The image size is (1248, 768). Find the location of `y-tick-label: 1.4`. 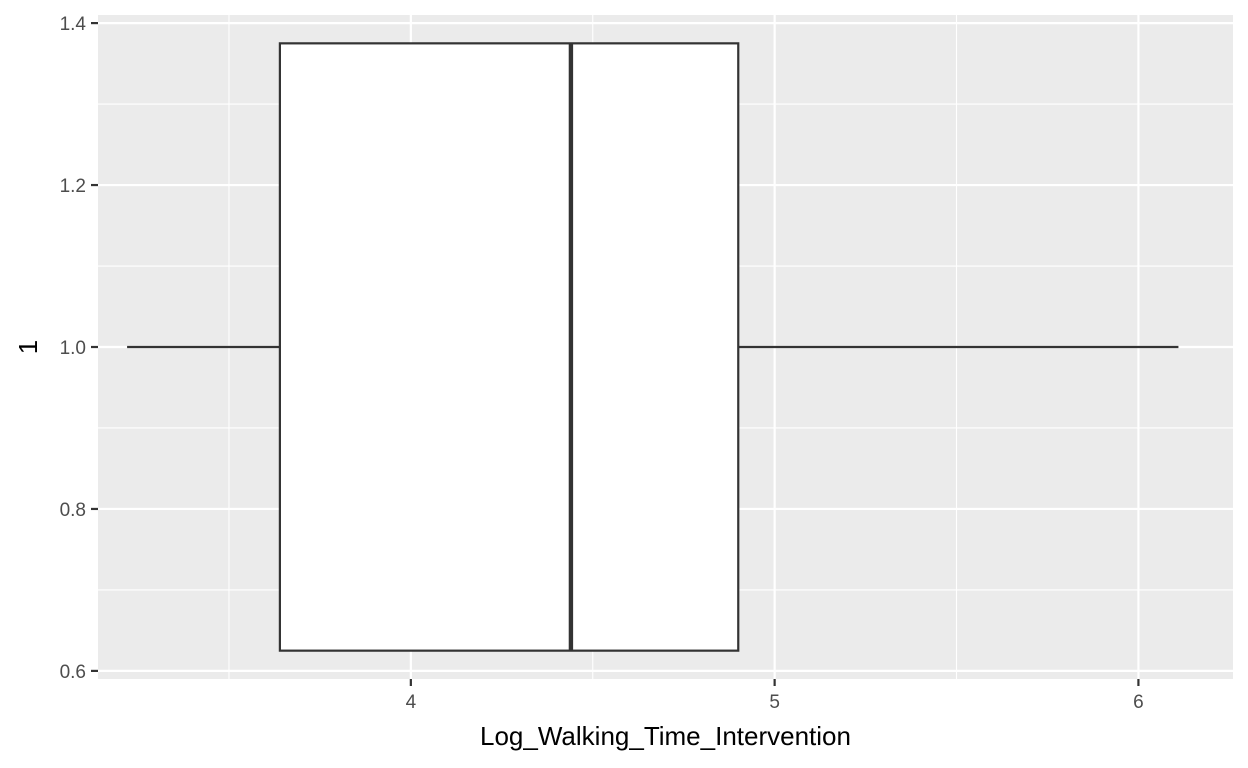

y-tick-label: 1.4 is located at coordinates (73, 24).